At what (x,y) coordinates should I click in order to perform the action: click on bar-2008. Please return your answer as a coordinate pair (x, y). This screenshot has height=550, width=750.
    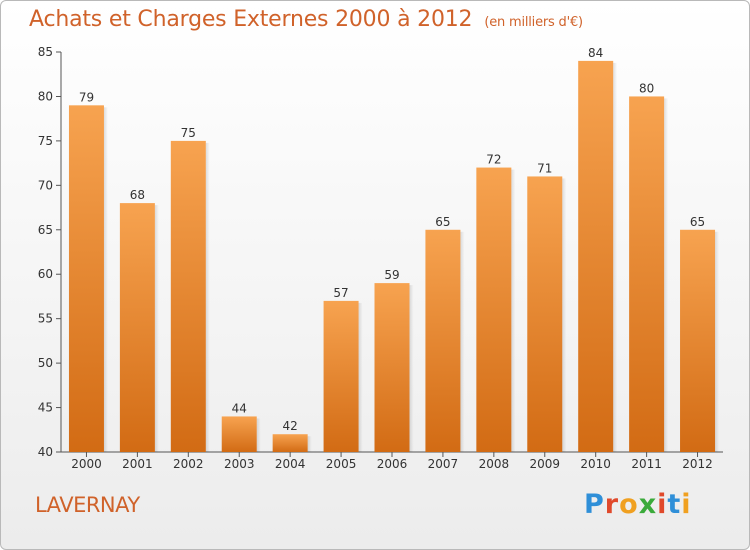
    Looking at the image, I should click on (494, 310).